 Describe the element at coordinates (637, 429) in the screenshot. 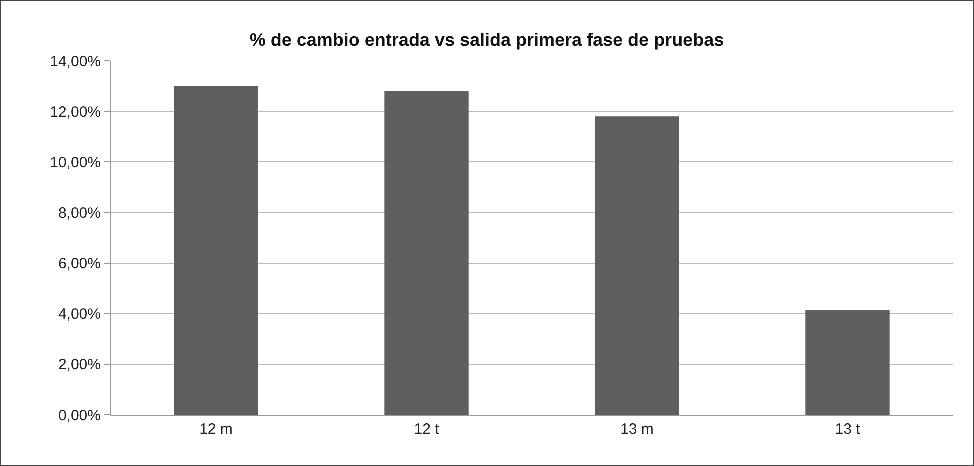

I see `x-tick-label: 13 m` at that location.